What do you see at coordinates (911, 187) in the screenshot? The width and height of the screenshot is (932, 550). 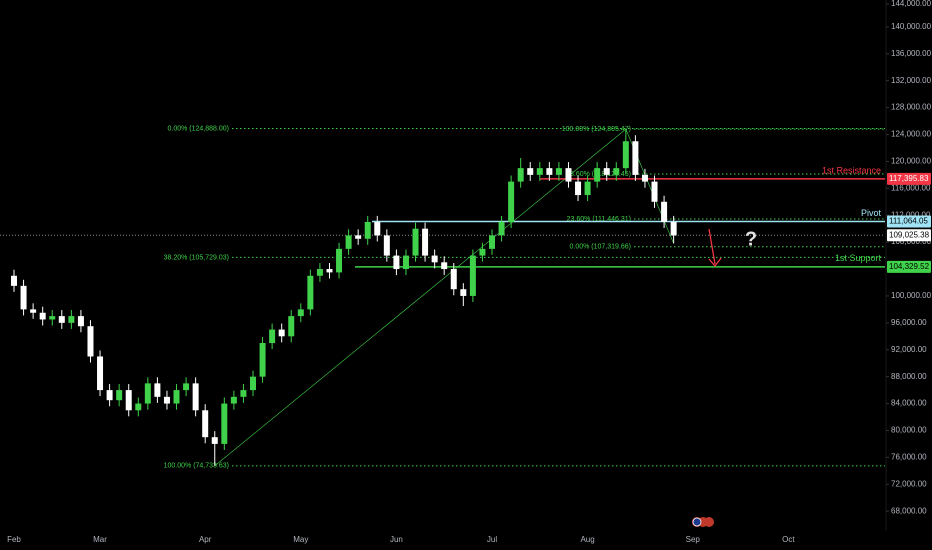 I see `y-tick-label: 116,000.00` at bounding box center [911, 187].